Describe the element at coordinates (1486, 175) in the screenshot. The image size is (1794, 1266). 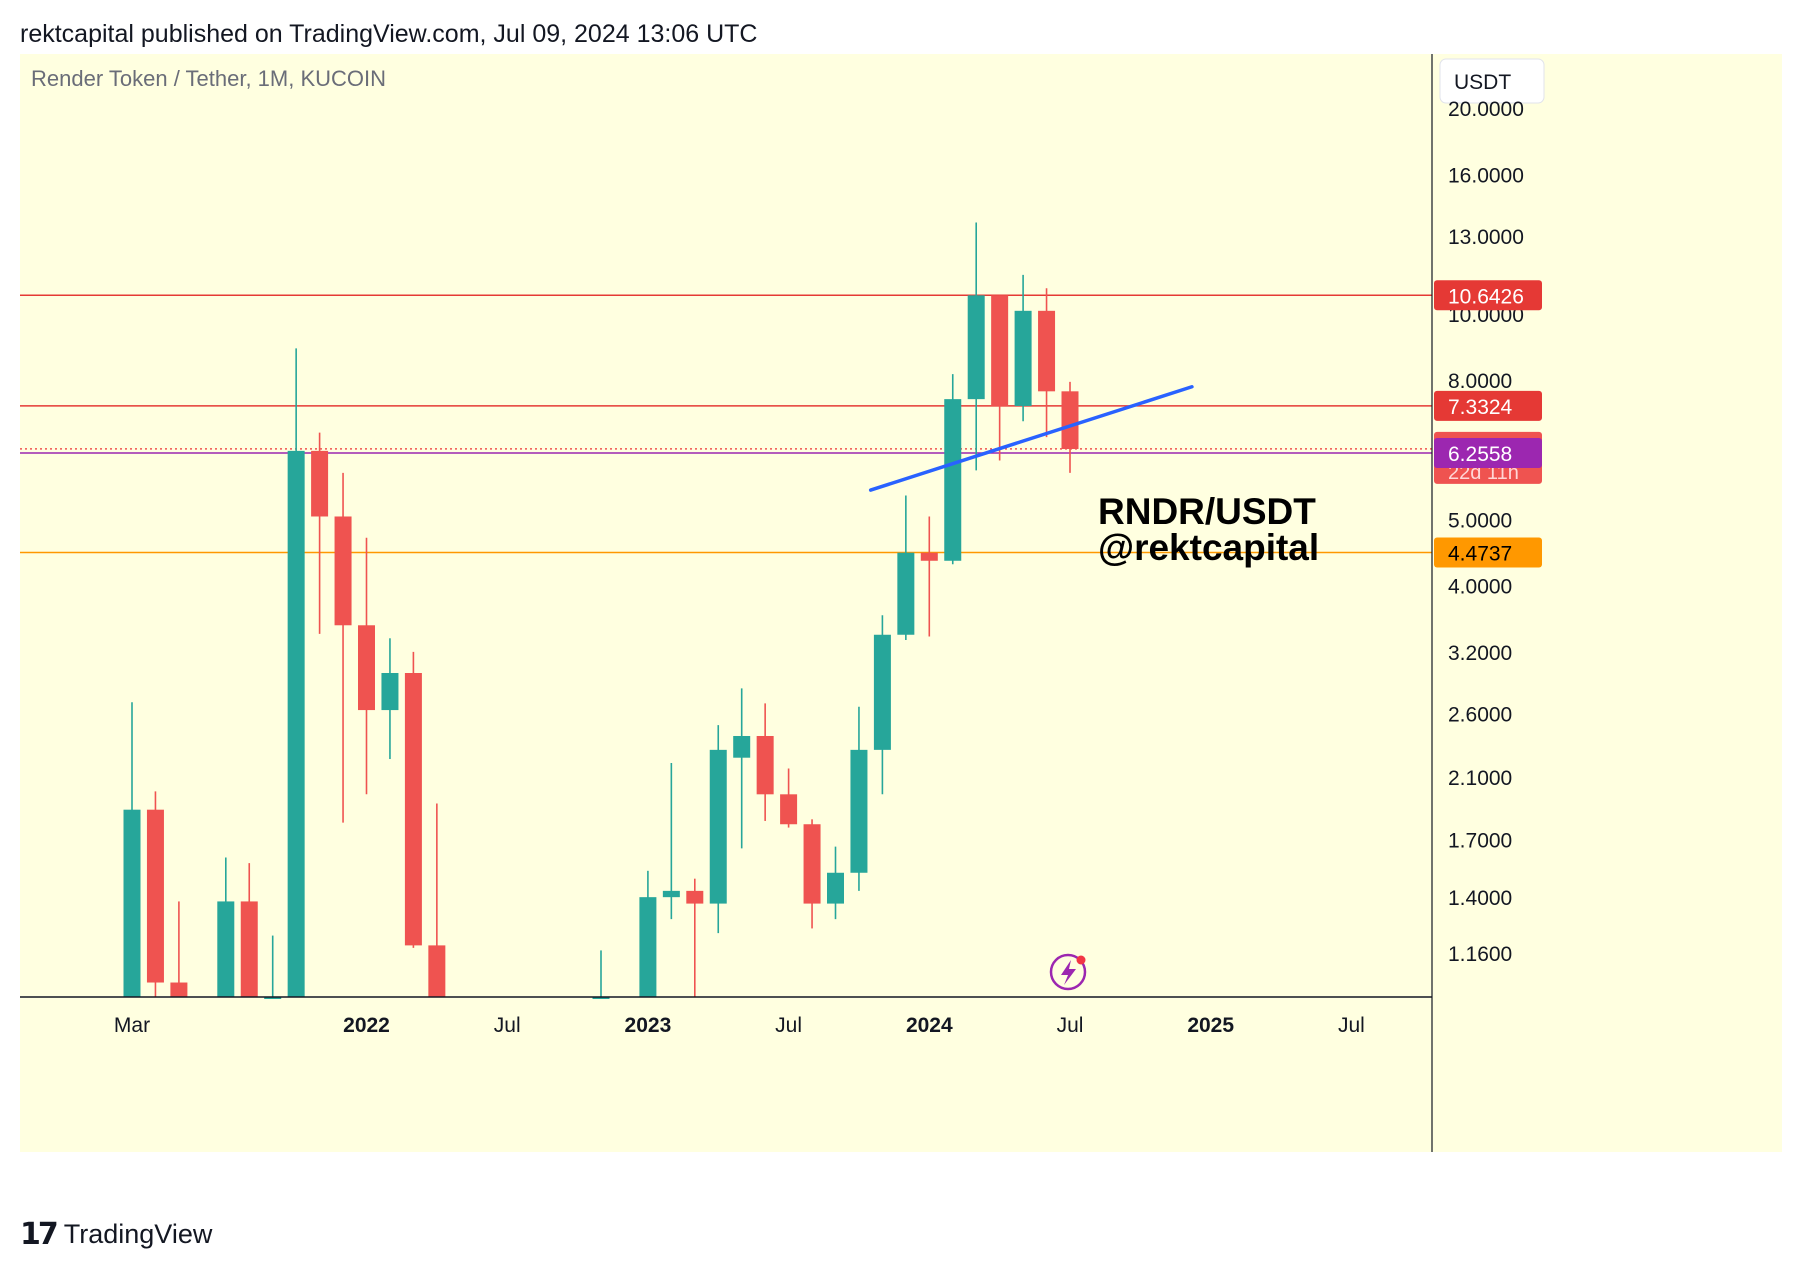
I see `y-tick-label: 16.0000` at that location.